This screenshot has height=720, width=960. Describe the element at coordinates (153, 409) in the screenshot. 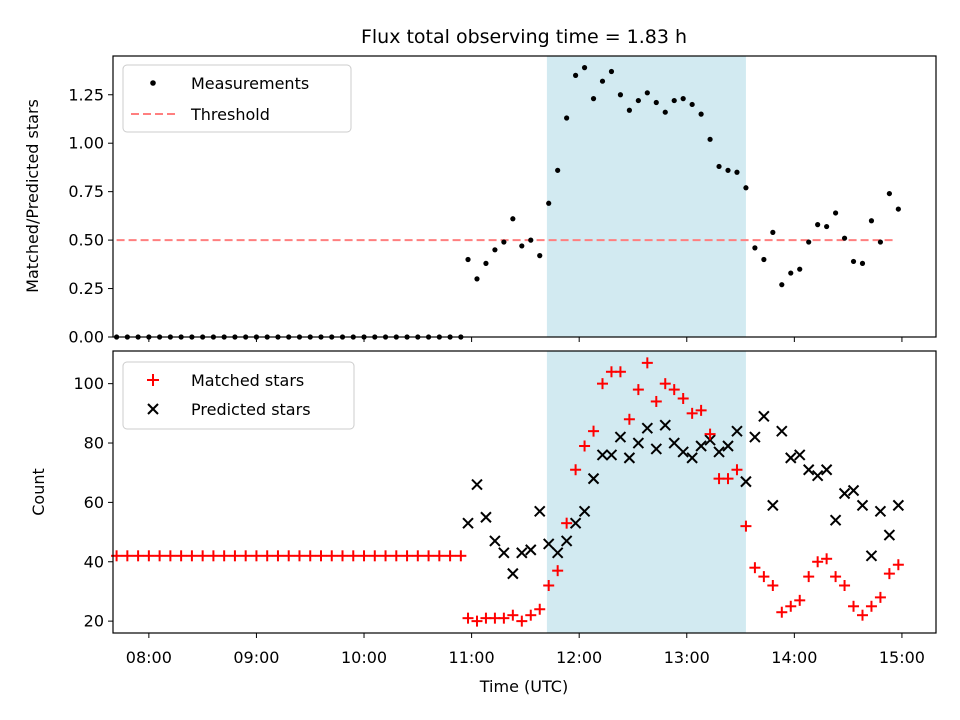

I see `legend-marker-predicted` at that location.